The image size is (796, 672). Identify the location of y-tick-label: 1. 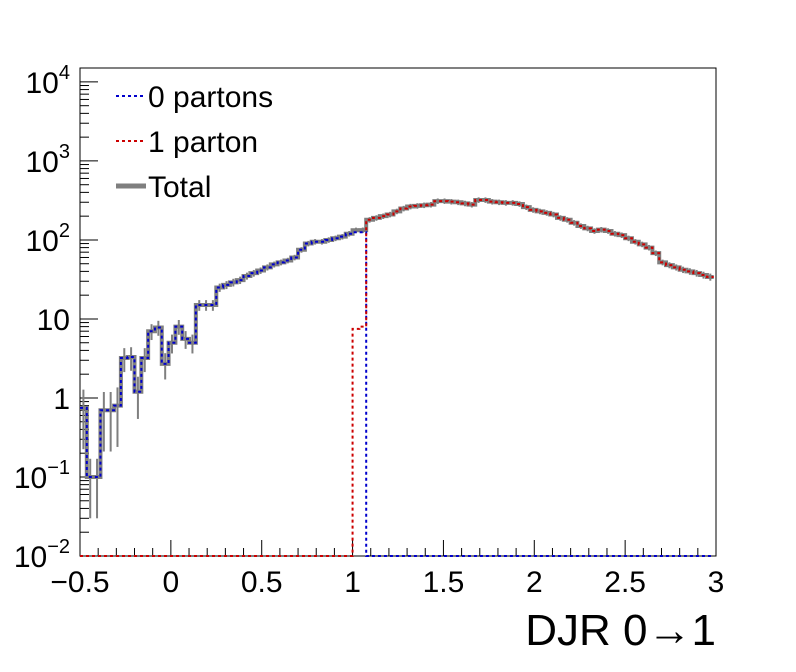
(61, 399).